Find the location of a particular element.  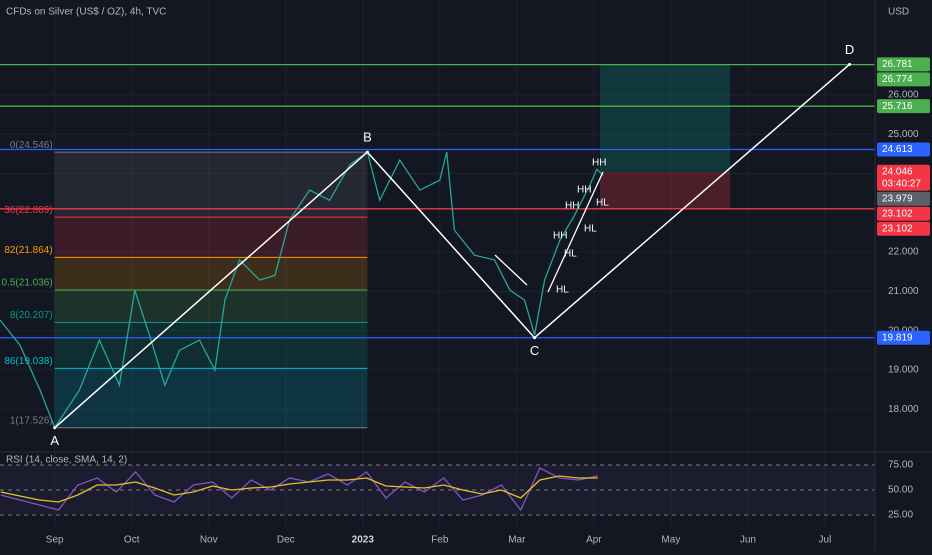

rsi-title: RSI (14, close, SMA, 14, 2) is located at coordinates (66, 460).